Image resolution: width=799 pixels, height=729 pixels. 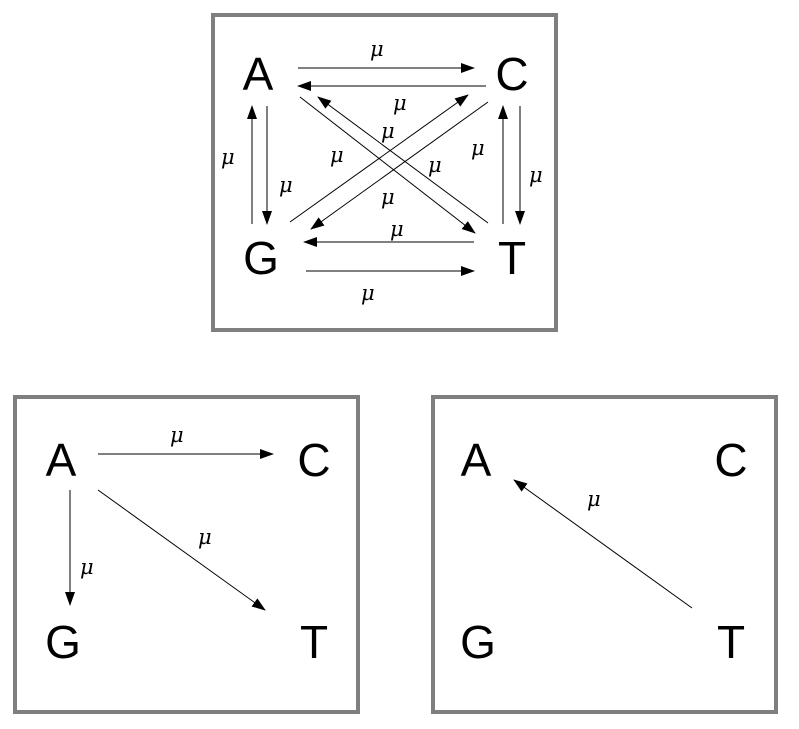 What do you see at coordinates (368, 293) in the screenshot?
I see `rate-label-g-to-t: μ` at bounding box center [368, 293].